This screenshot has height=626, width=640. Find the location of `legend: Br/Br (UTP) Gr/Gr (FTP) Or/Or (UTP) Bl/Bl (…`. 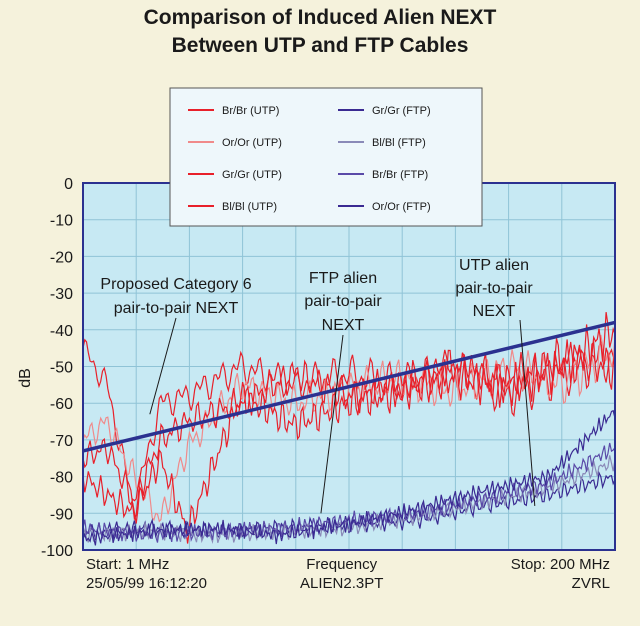

legend: Br/Br (UTP) Gr/Gr (FTP) Or/Or (UTP) Bl/Bl (… is located at coordinates (326, 157).